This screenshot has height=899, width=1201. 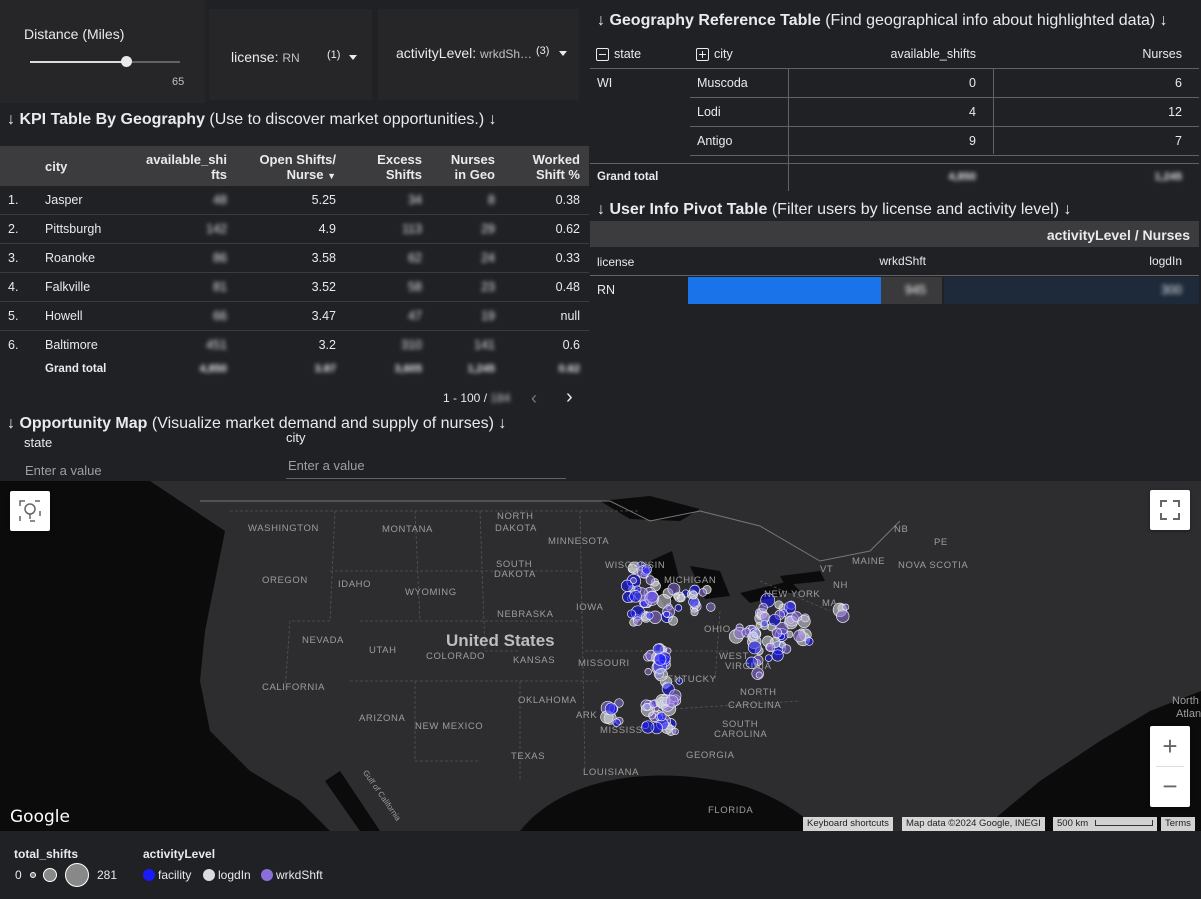 I want to click on row-index: 5., so click(x=13, y=316).